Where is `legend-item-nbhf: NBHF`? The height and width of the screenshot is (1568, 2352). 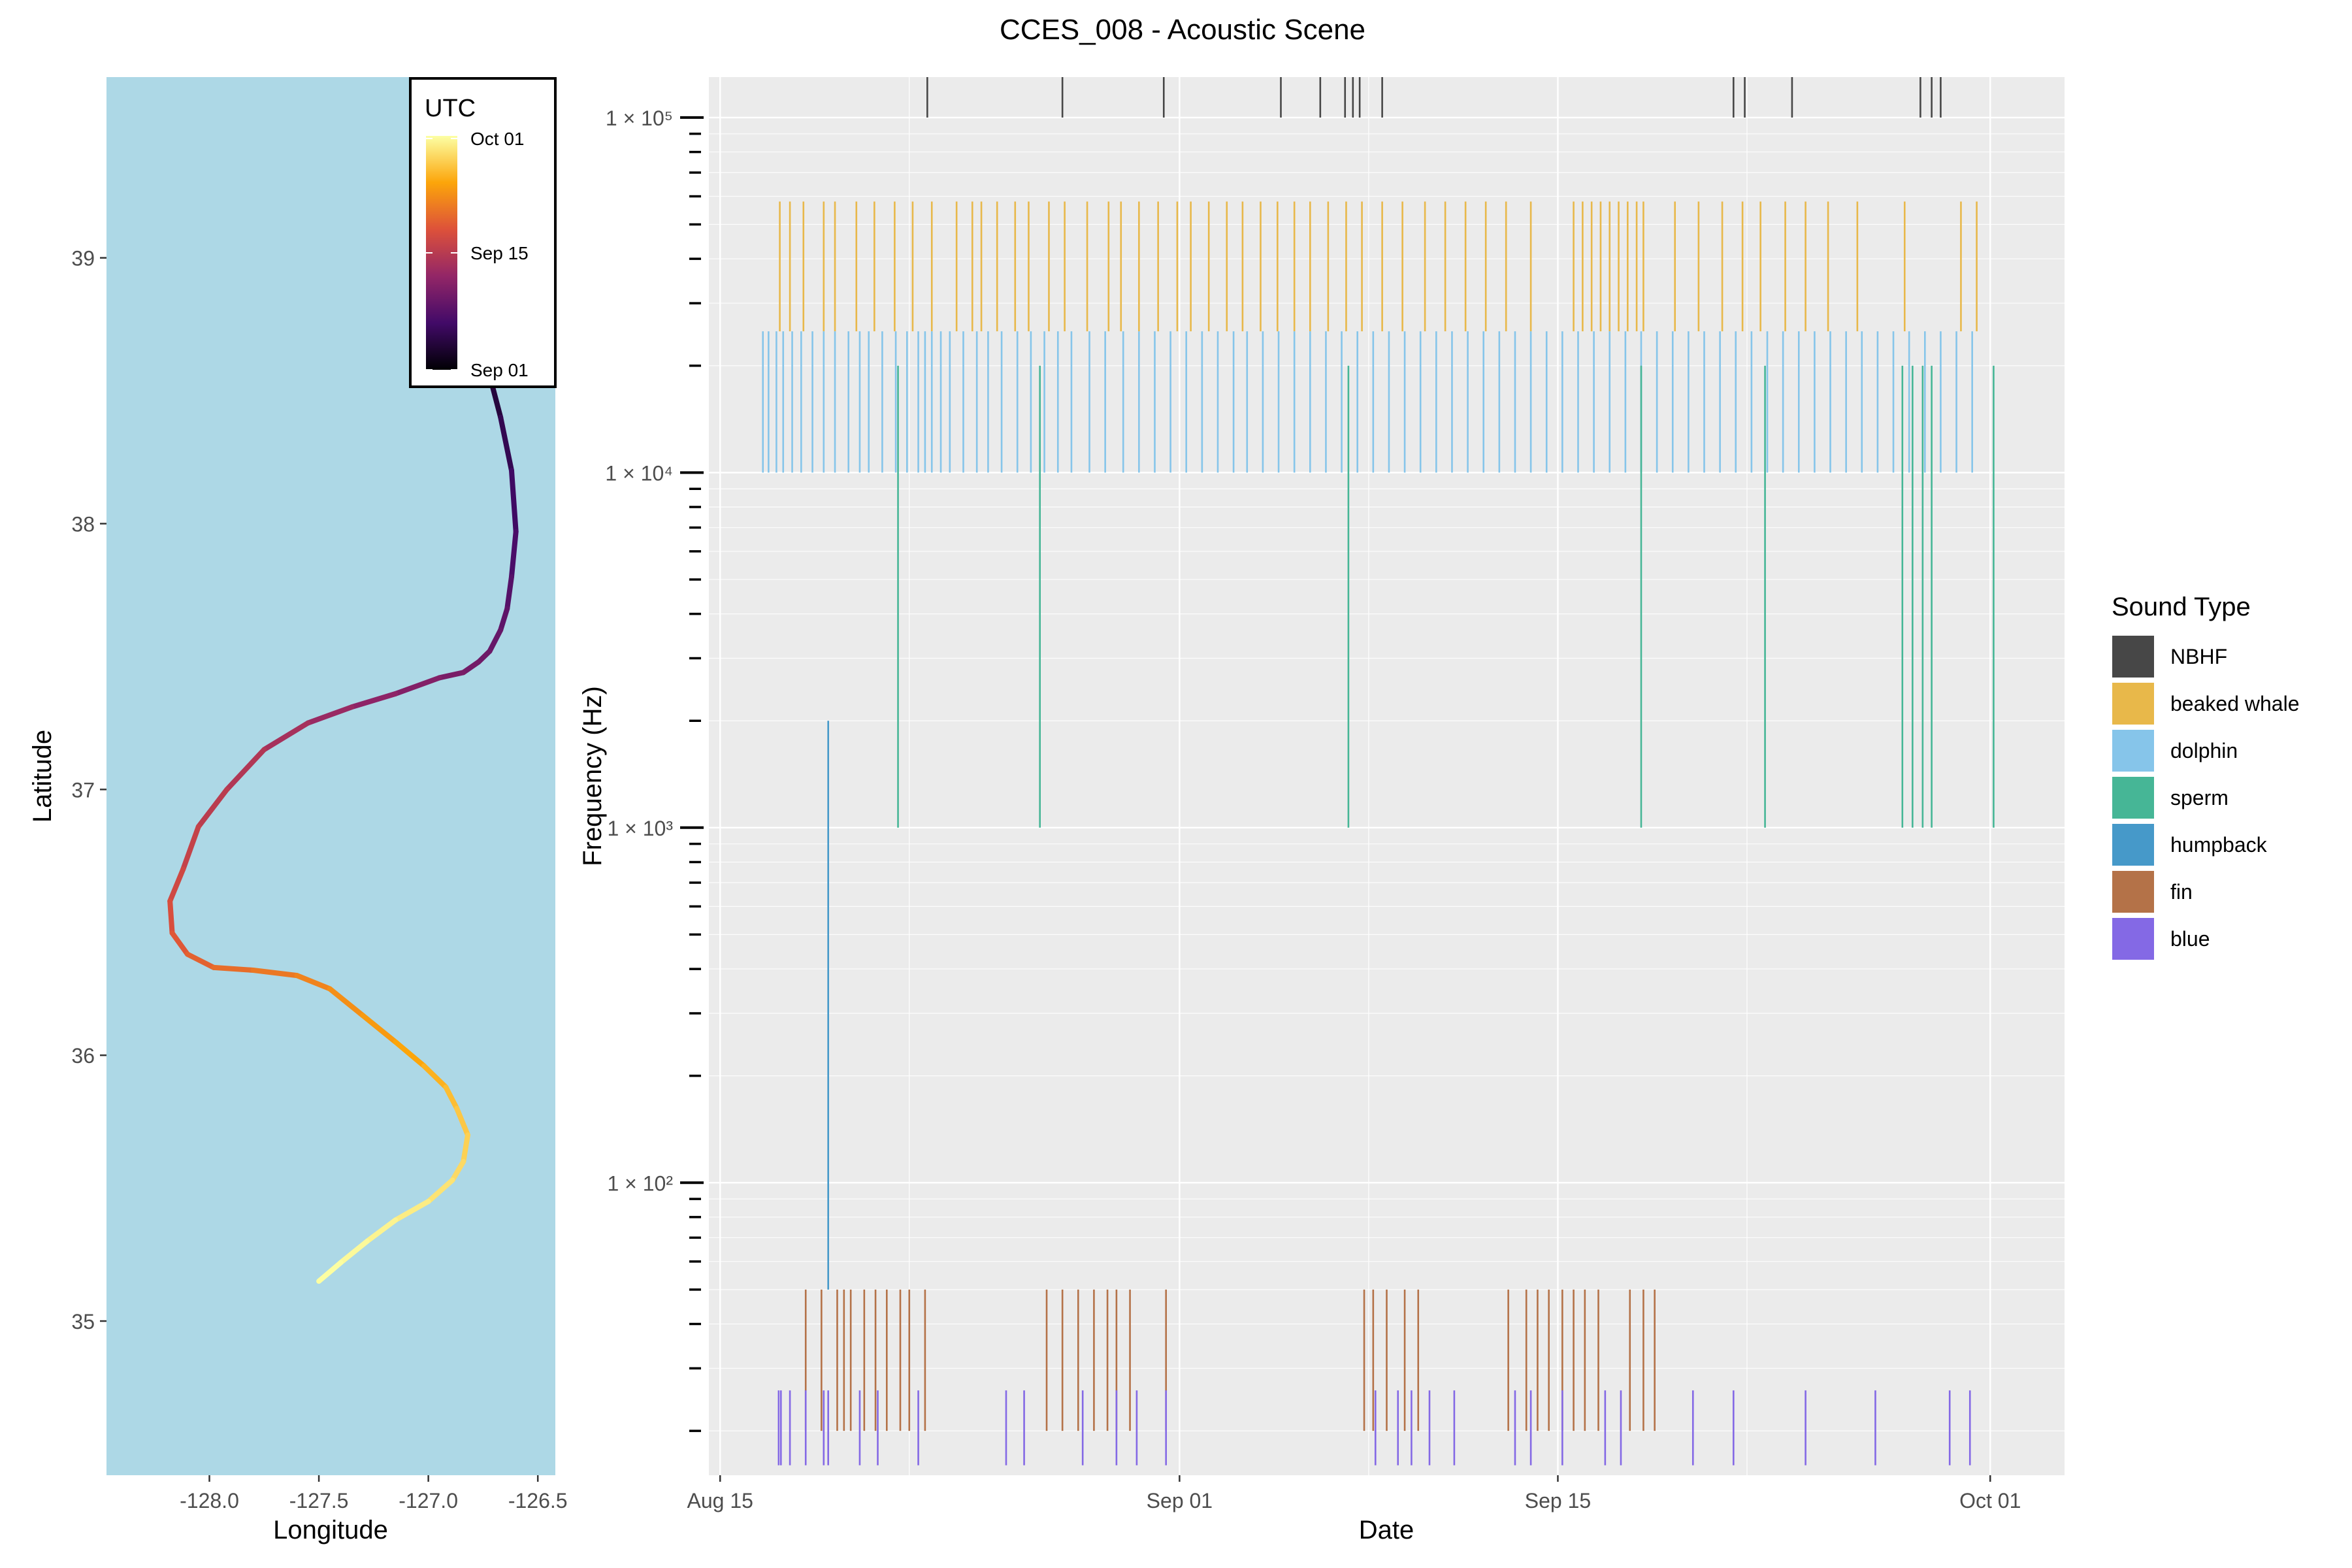
legend-item-nbhf: NBHF is located at coordinates (2169, 656).